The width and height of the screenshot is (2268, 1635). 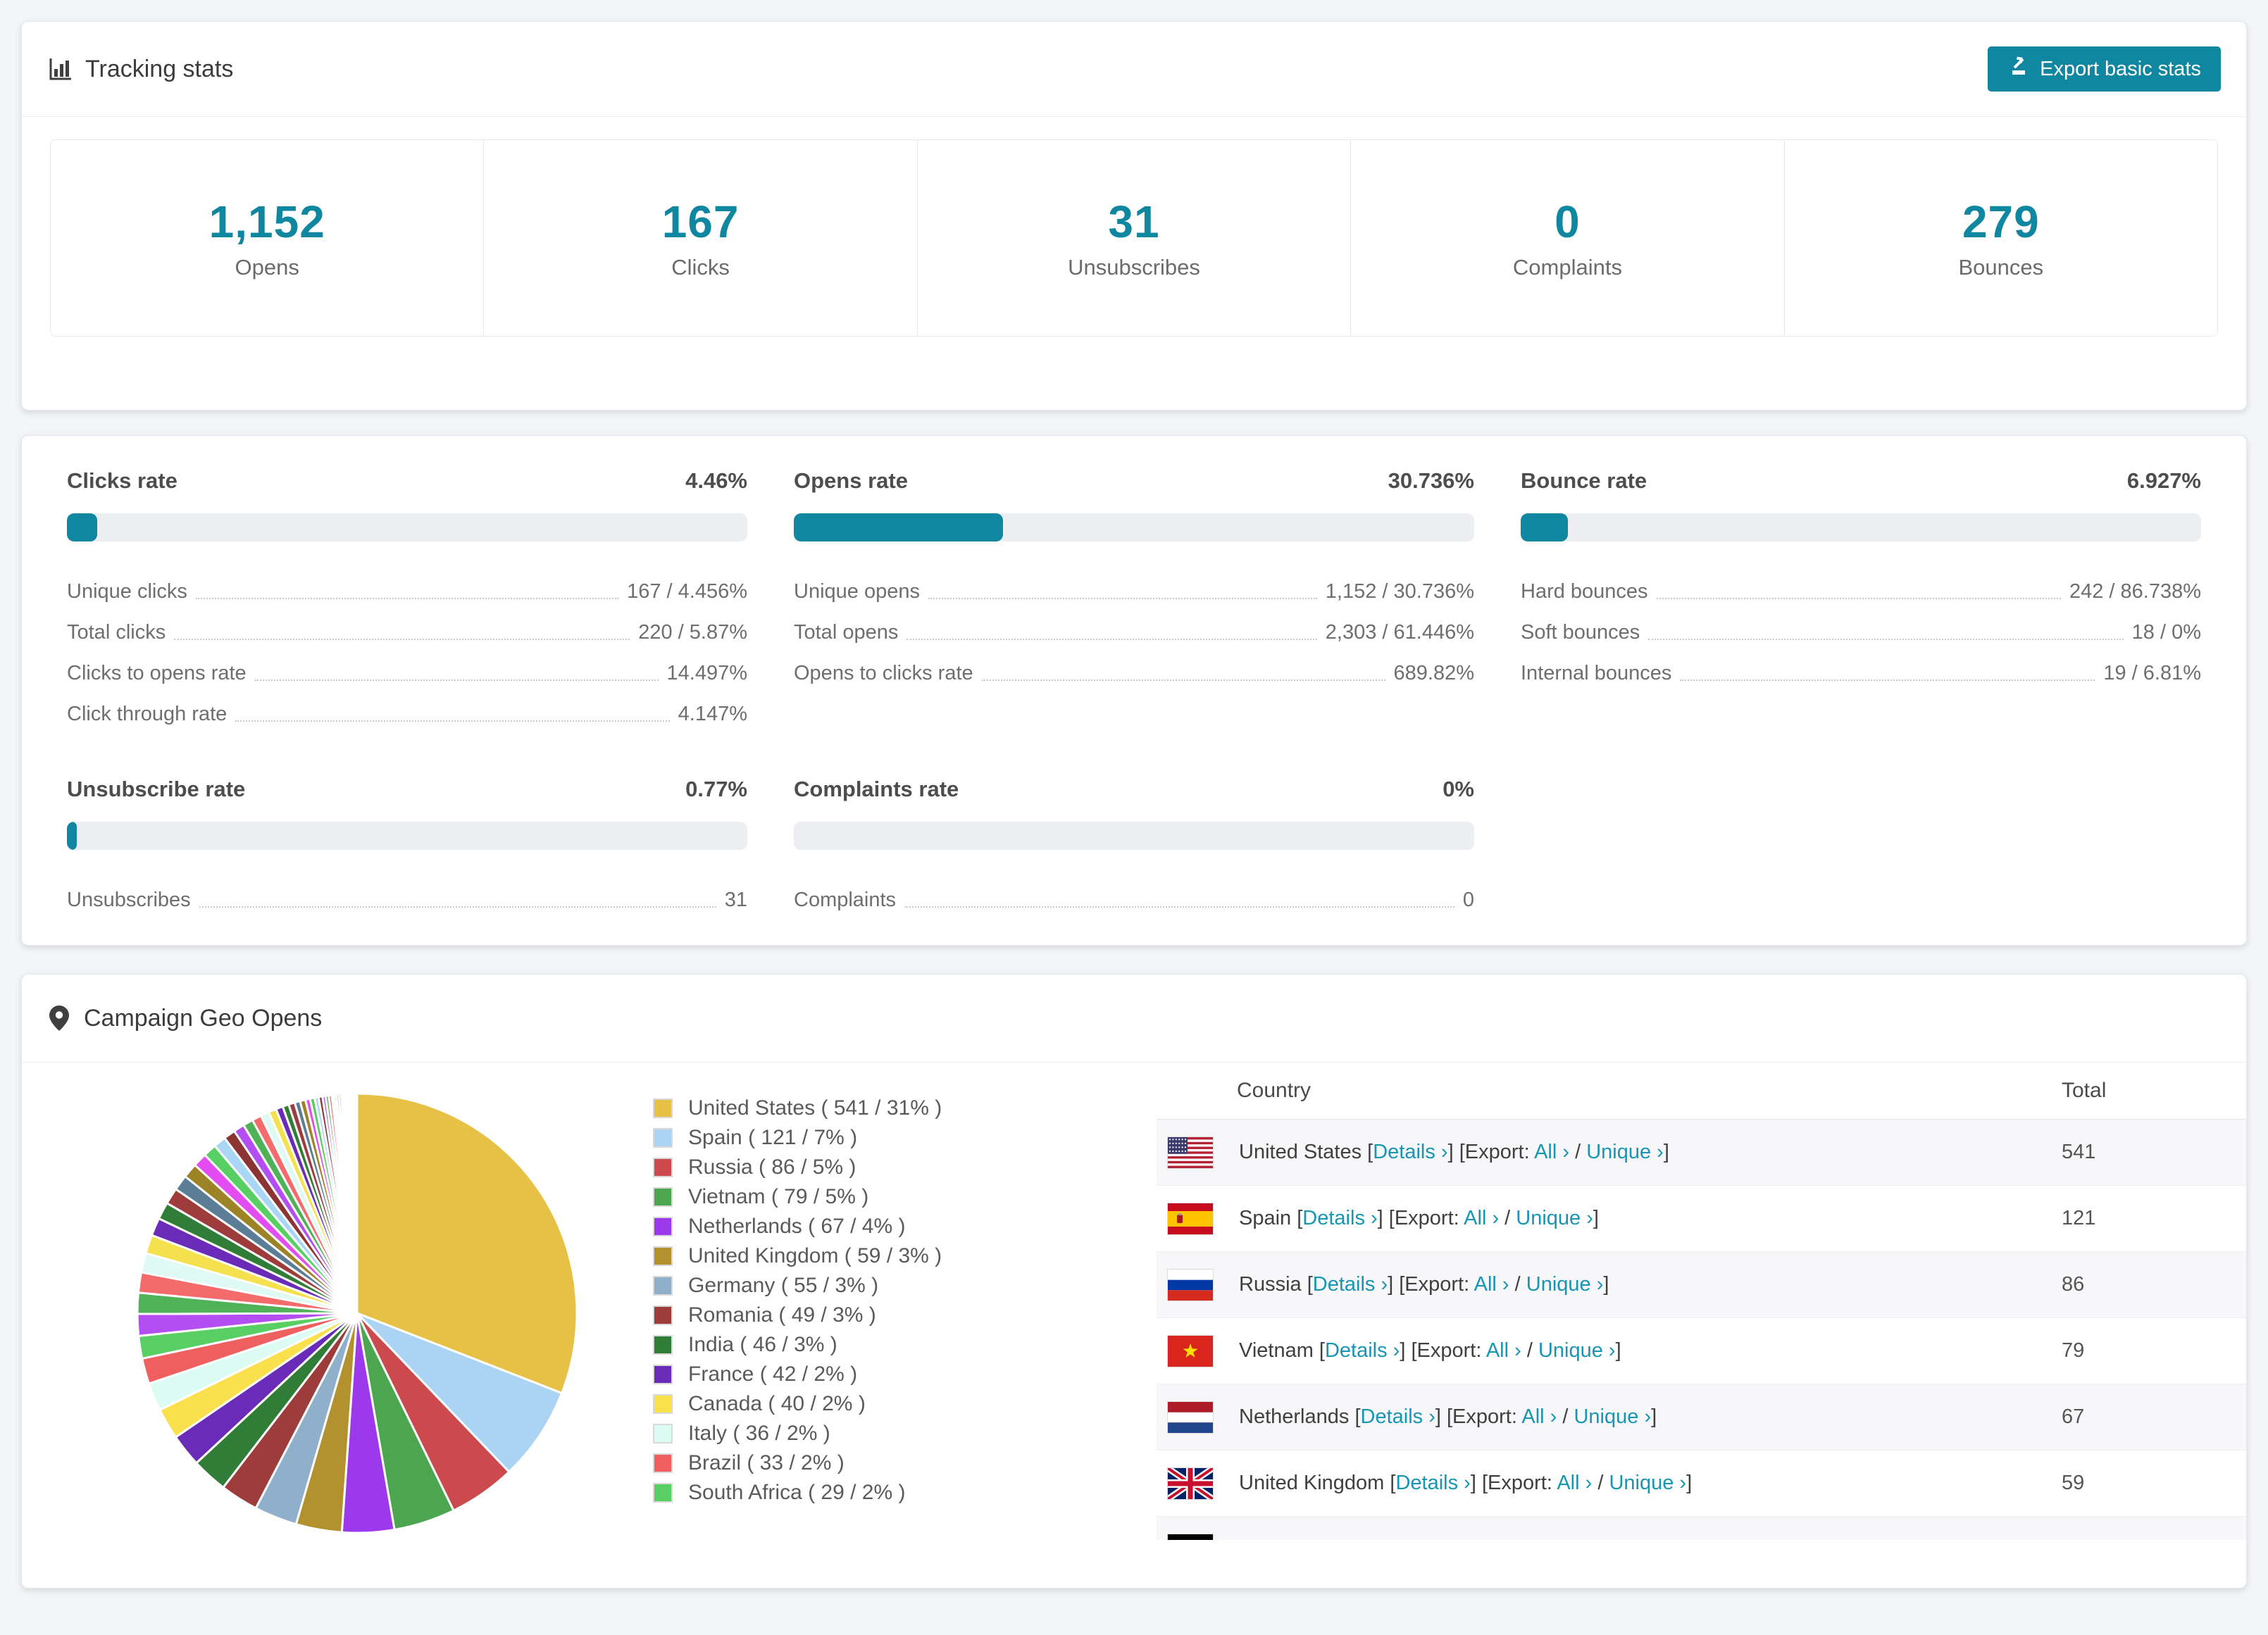 What do you see at coordinates (1400, 633) in the screenshot?
I see `rate-row-value: 2,303 / 61.446%` at bounding box center [1400, 633].